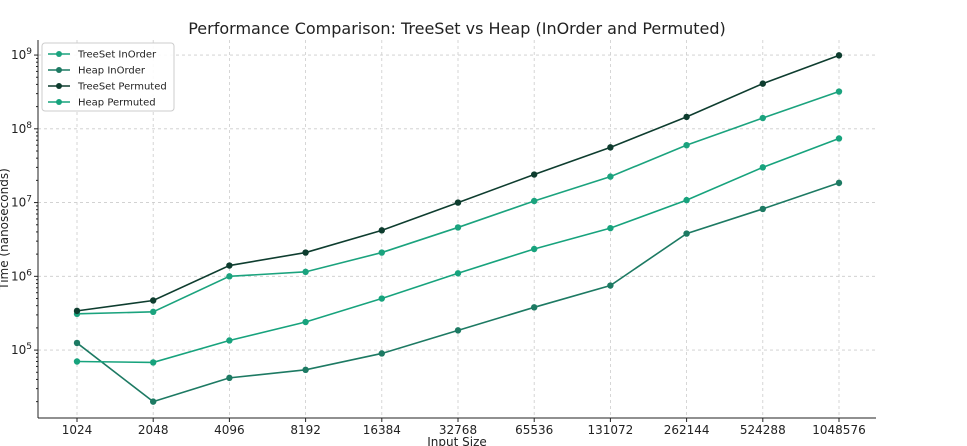 The width and height of the screenshot is (967, 446). I want to click on y-tick-label: 10⁶, so click(21, 275).